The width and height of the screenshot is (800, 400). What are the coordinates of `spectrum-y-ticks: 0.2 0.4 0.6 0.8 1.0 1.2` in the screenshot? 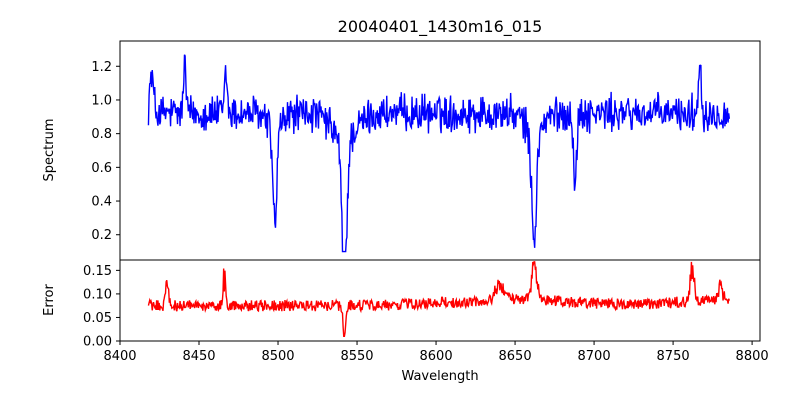 It's located at (105, 151).